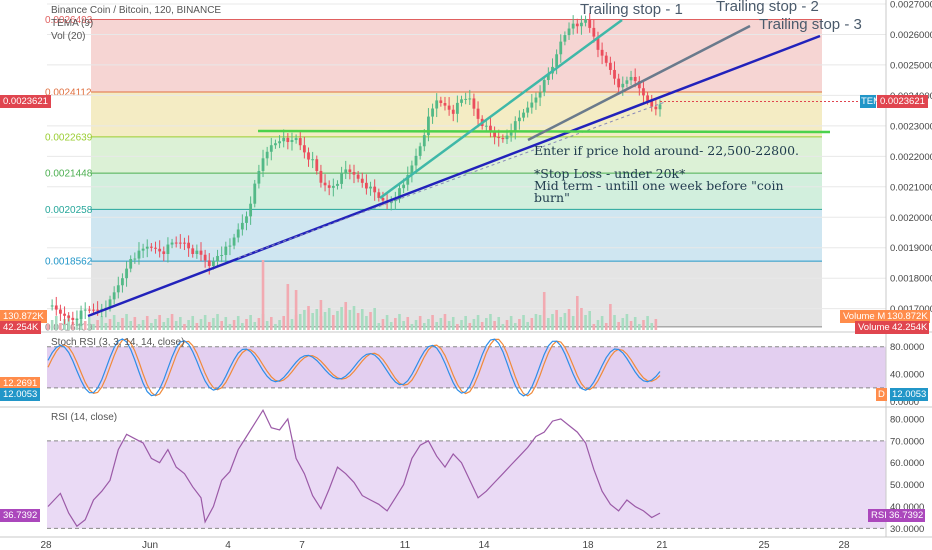 The width and height of the screenshot is (932, 550). Describe the element at coordinates (72, 23) in the screenshot. I see `tema-indicator-label: TEMA (9)` at that location.